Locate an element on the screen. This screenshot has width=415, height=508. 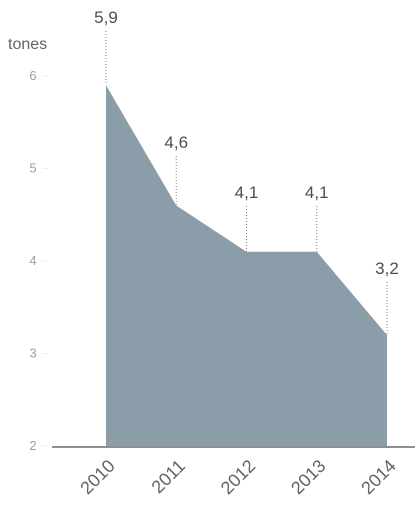
x-tick-label: 2012 is located at coordinates (238, 477).